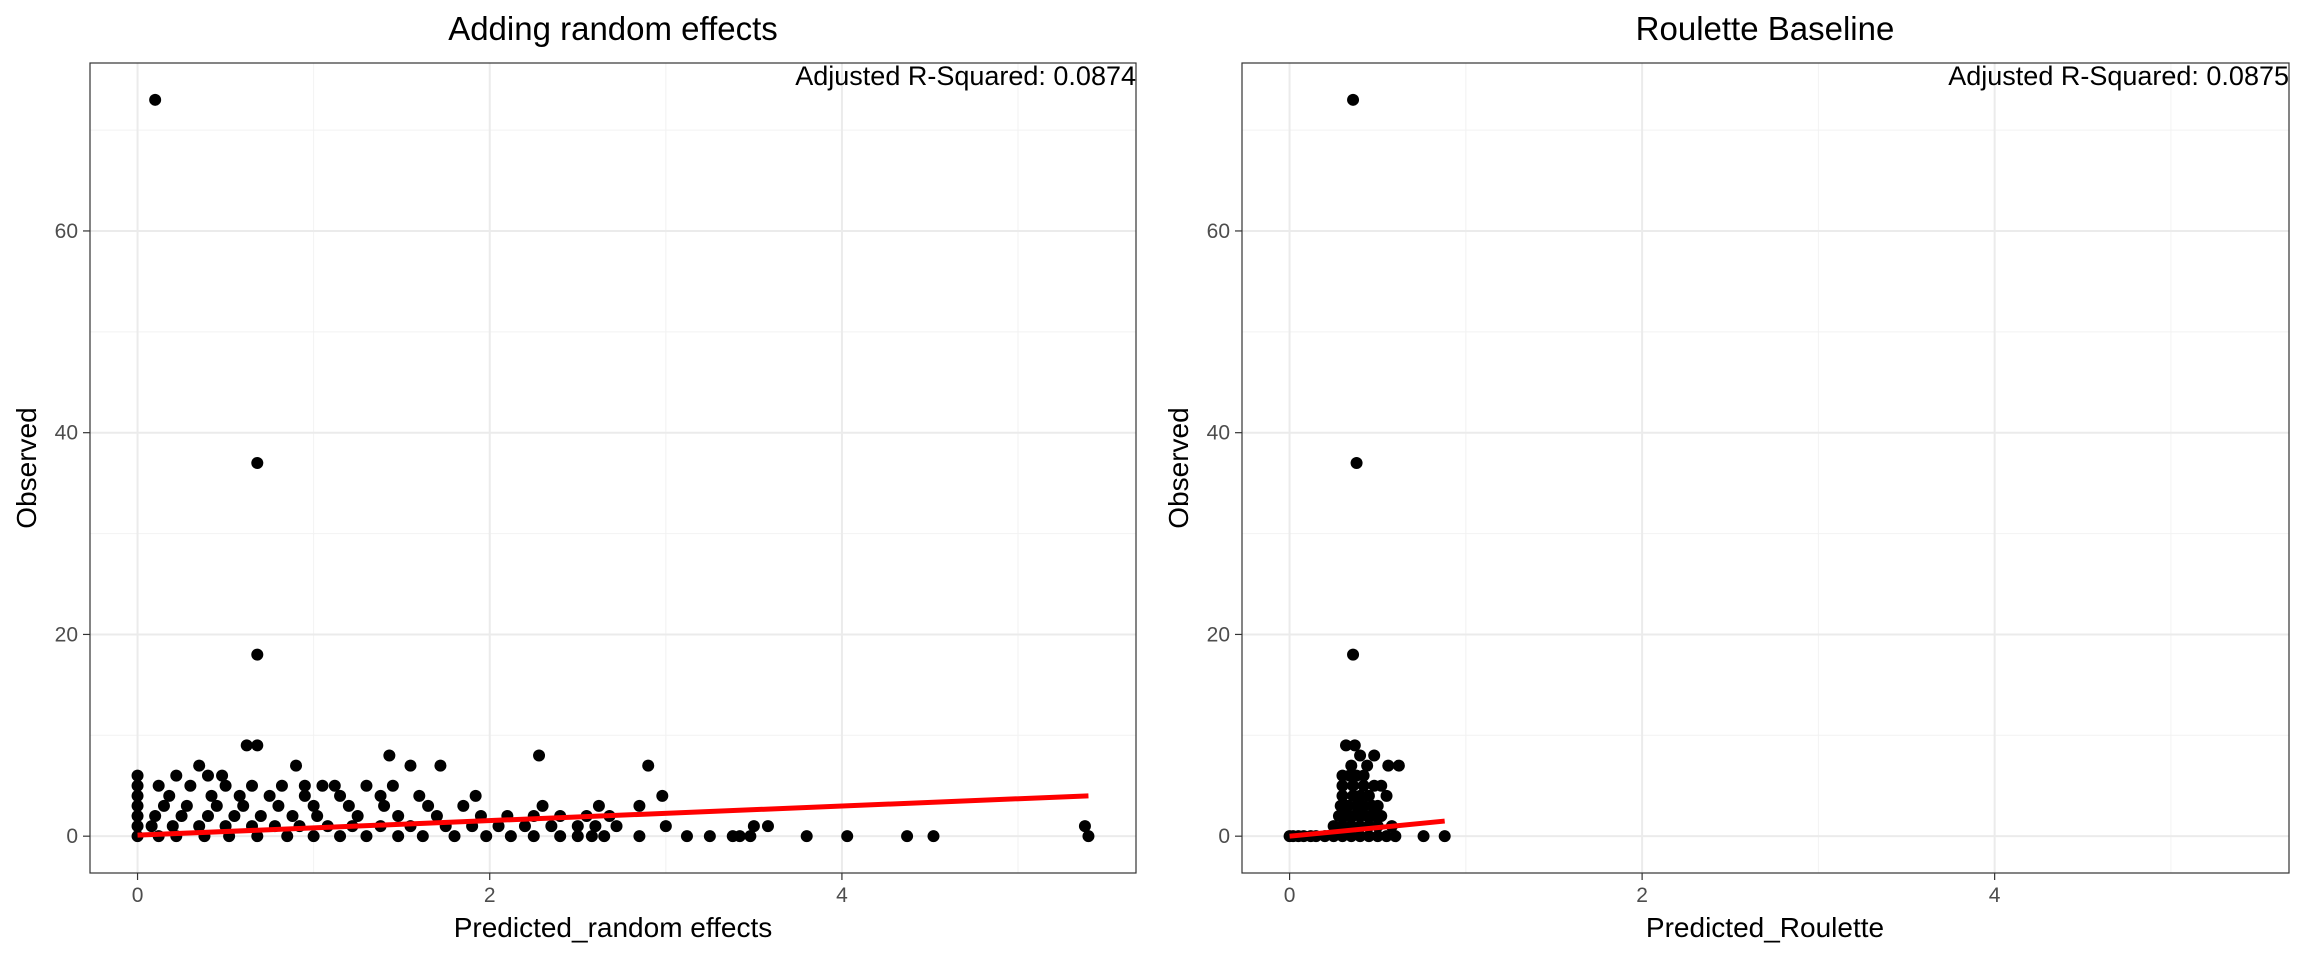 Image resolution: width=2304 pixels, height=960 pixels. What do you see at coordinates (1290, 895) in the screenshot?
I see `x-tick-label: 0` at bounding box center [1290, 895].